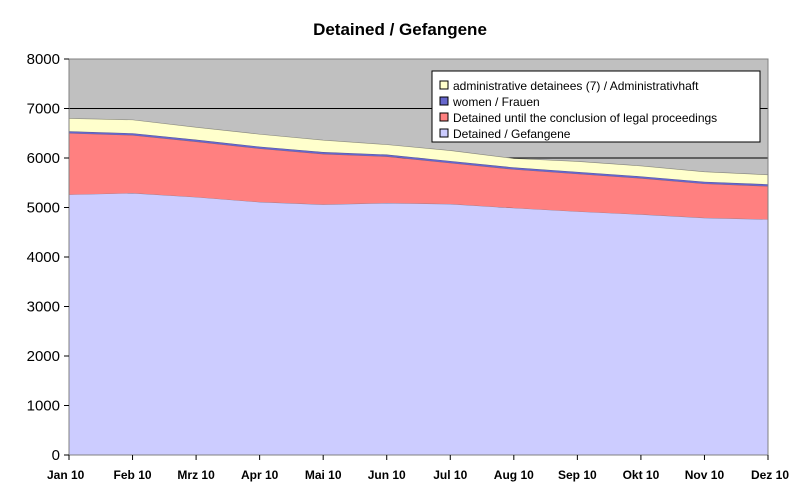  Describe the element at coordinates (43, 59) in the screenshot. I see `y-tick-label: 8000` at that location.